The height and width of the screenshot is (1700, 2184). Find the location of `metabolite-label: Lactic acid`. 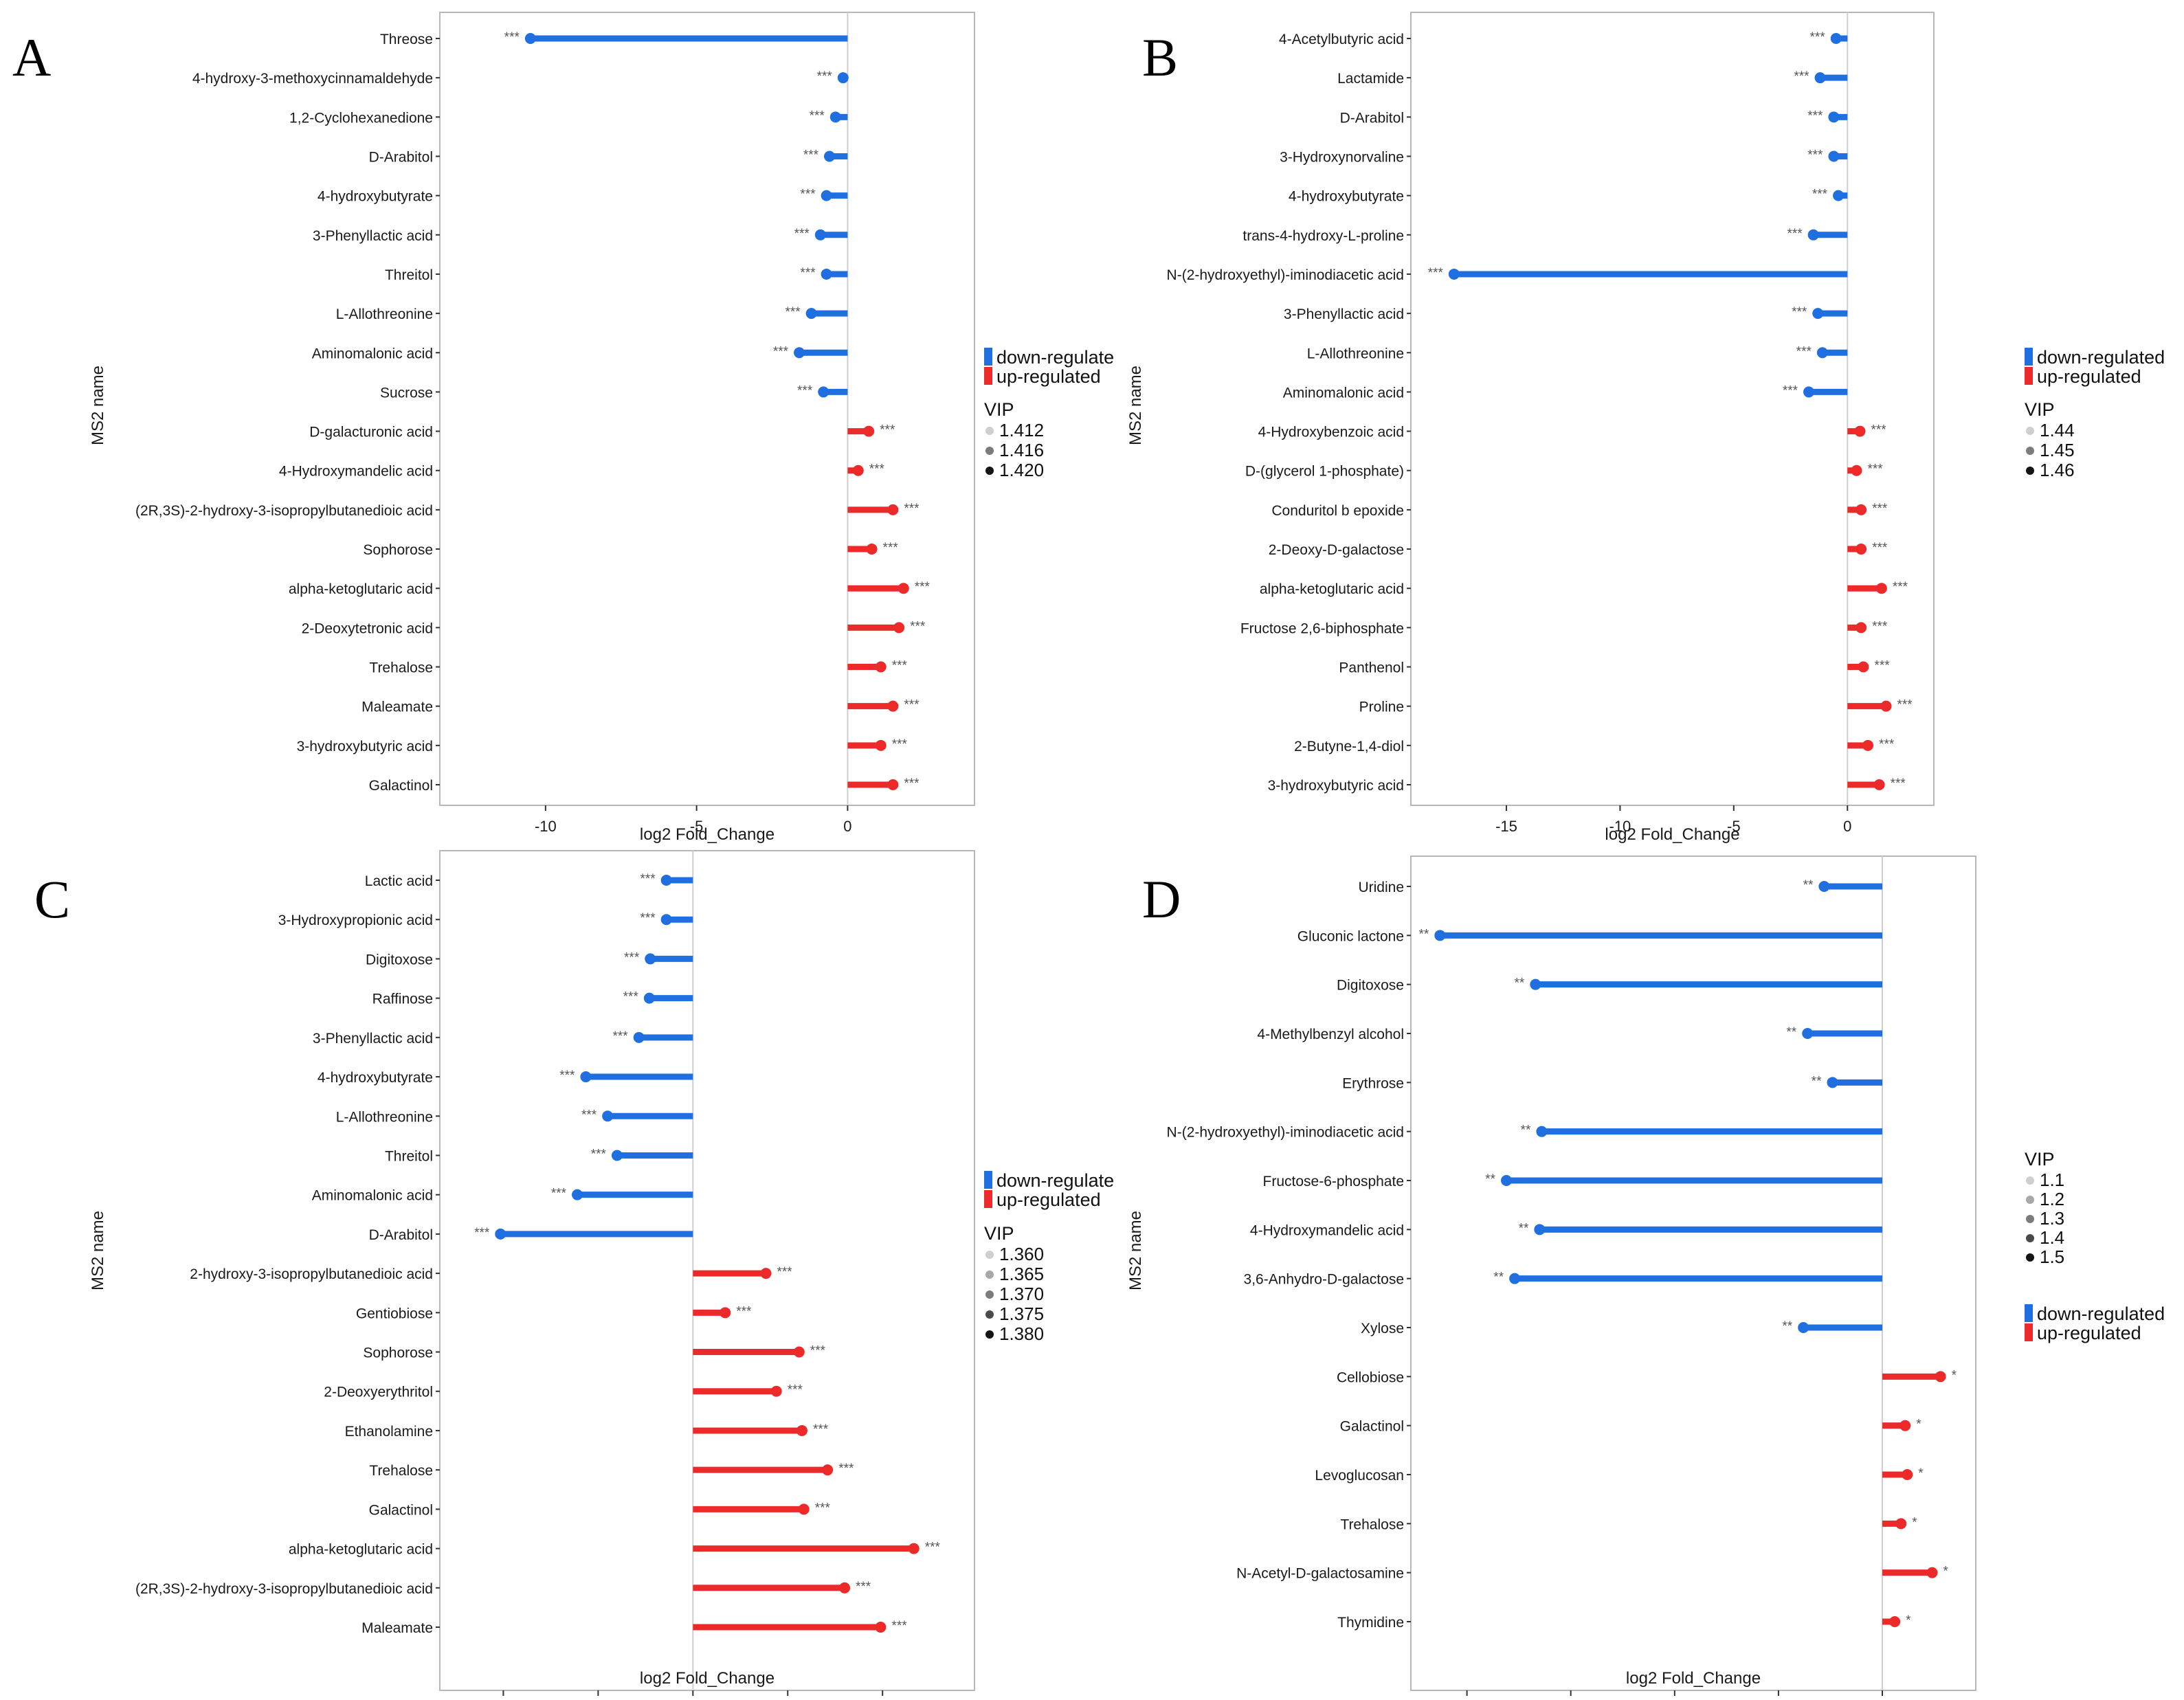

metabolite-label: Lactic acid is located at coordinates (399, 881).